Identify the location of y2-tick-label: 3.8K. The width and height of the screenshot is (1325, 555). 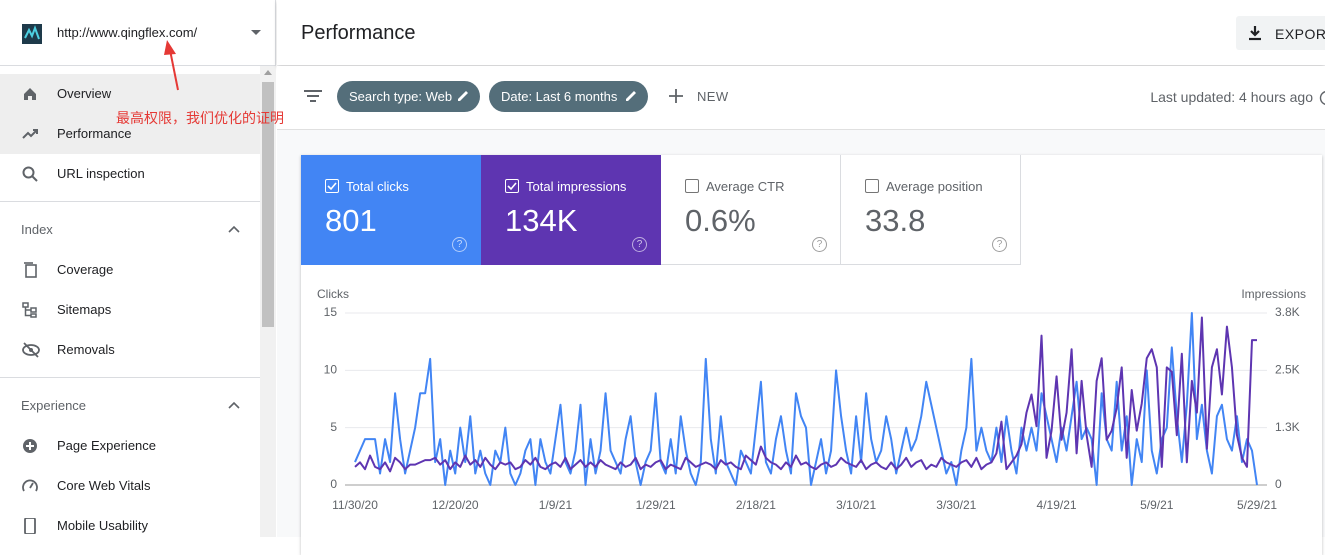
(1287, 312).